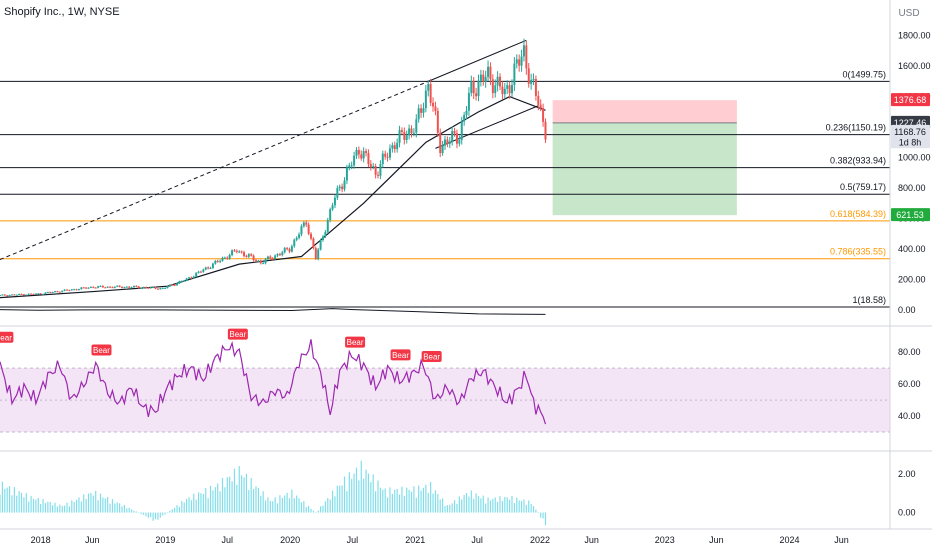 This screenshot has width=932, height=550. Describe the element at coordinates (908, 13) in the screenshot. I see `currency-label: USD` at that location.